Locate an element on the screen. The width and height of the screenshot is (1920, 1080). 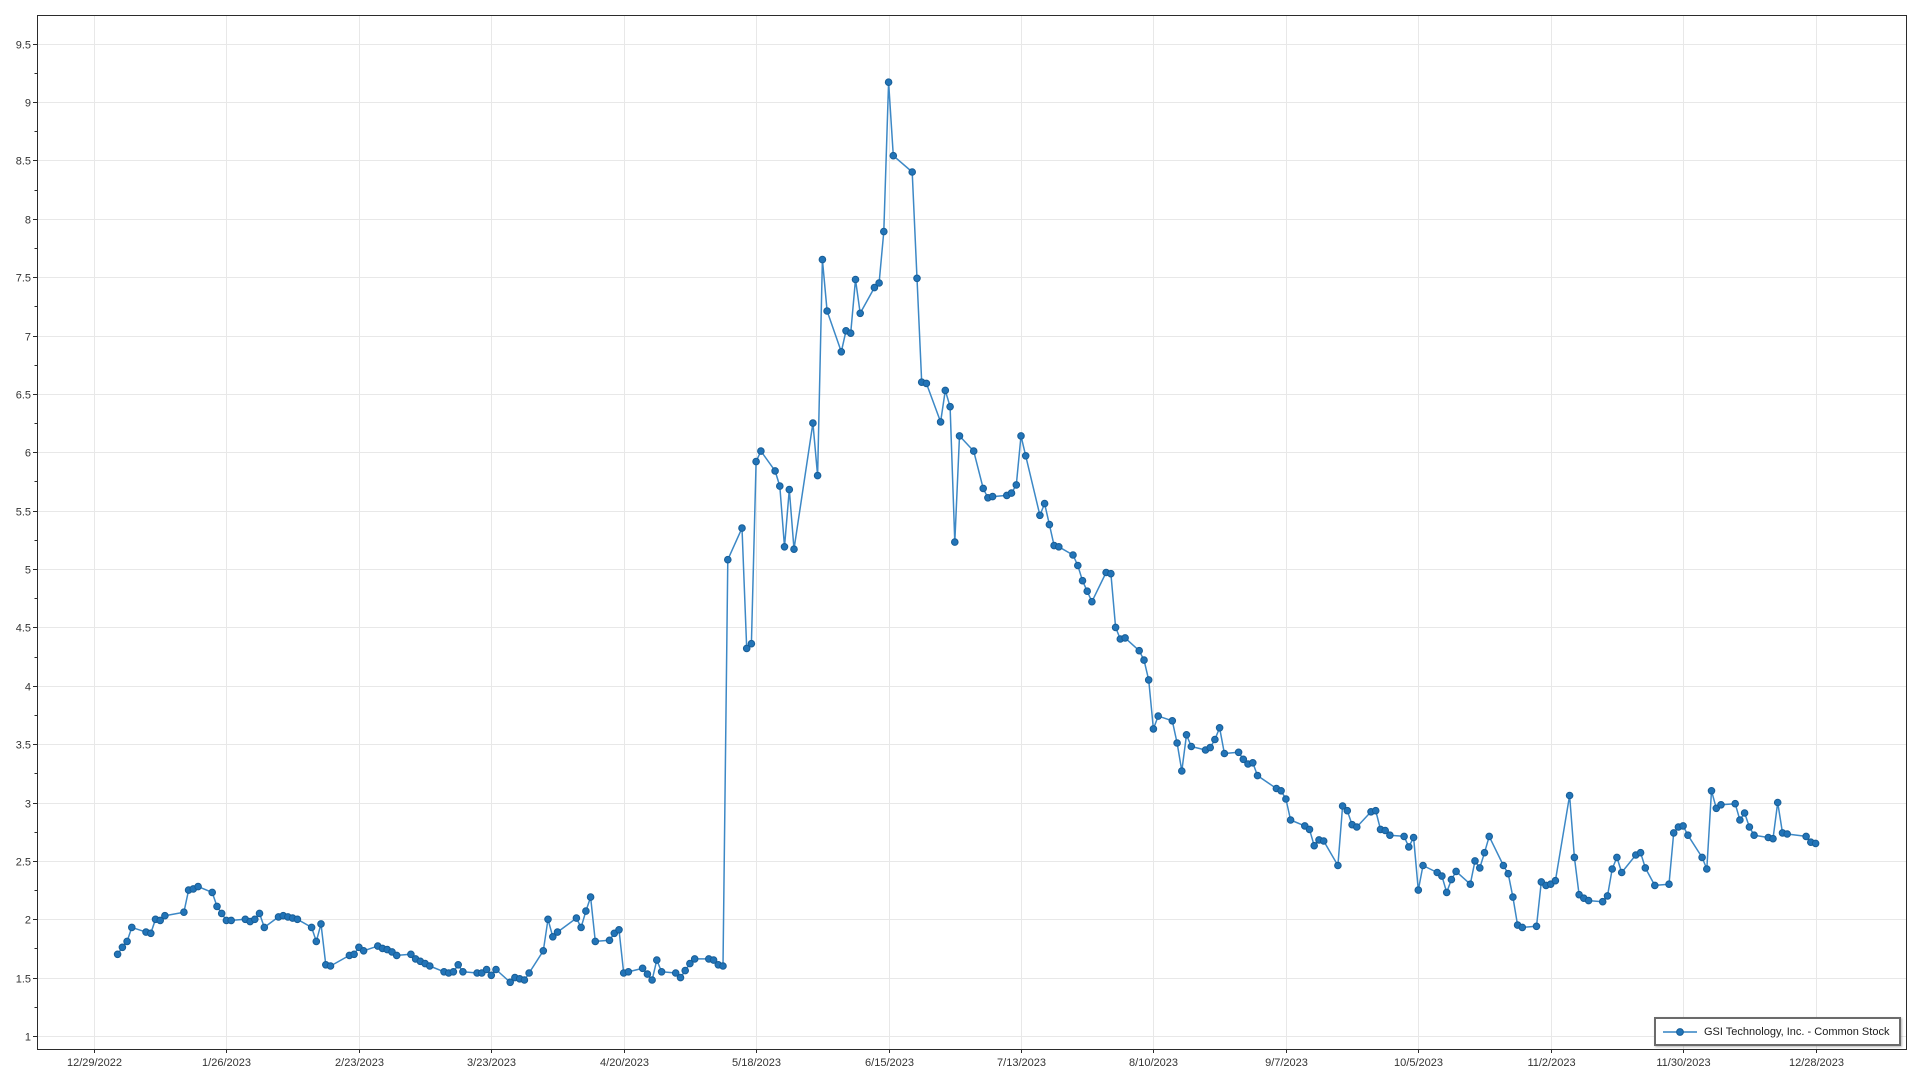
x-axis-tick-label: 9/7/2023 is located at coordinates (1286, 1063).